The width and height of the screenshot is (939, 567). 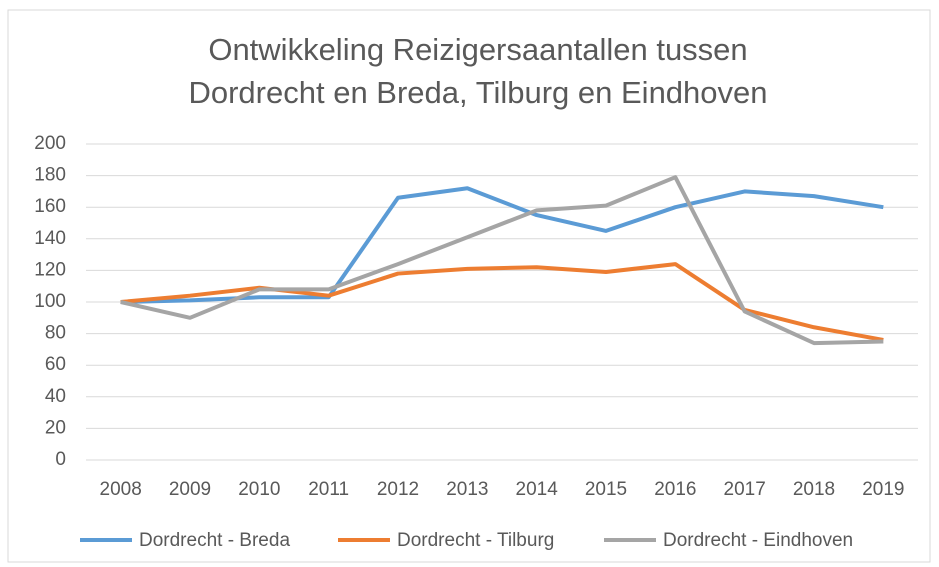 I want to click on x-tick-label: 2009, so click(x=190, y=489).